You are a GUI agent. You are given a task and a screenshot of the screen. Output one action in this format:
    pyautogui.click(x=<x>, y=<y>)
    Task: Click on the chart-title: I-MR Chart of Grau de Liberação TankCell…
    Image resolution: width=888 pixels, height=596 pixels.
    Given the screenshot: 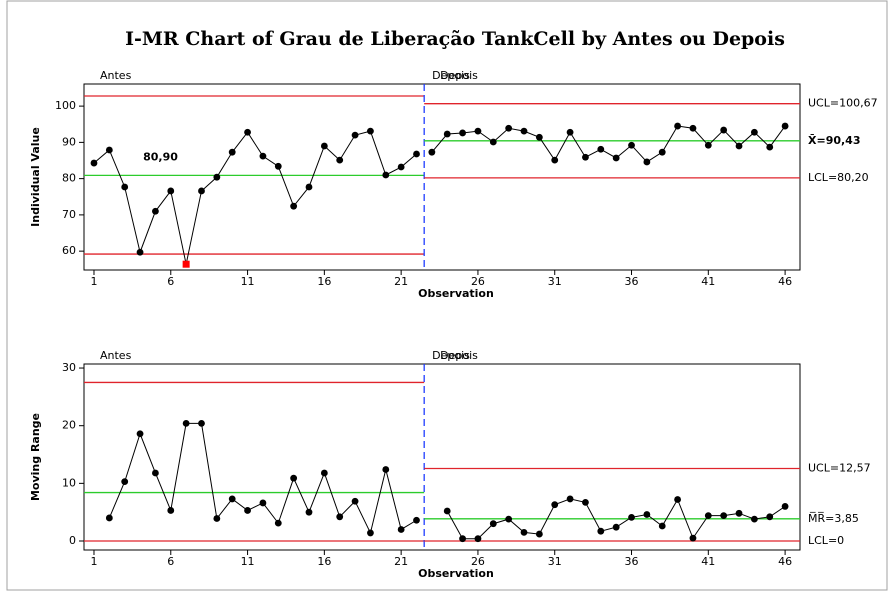 What is the action you would take?
    pyautogui.click(x=455, y=39)
    